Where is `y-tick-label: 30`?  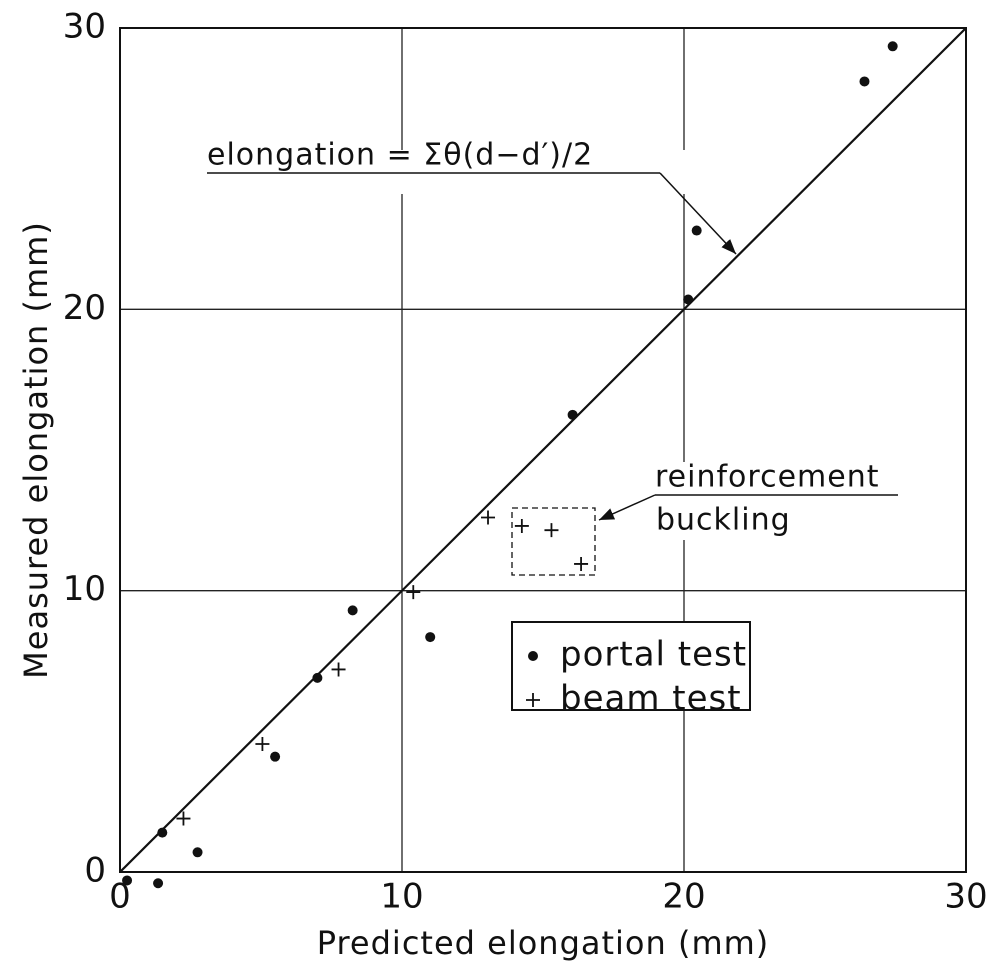
y-tick-label: 30 is located at coordinates (84, 27).